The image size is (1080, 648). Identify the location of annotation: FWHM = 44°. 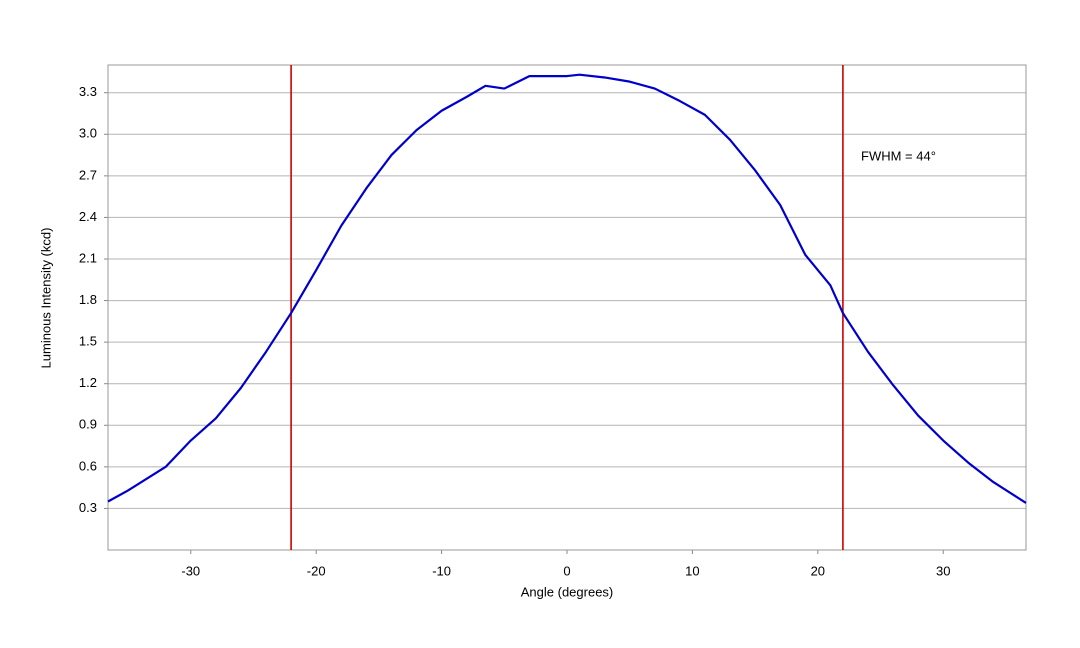
(898, 155).